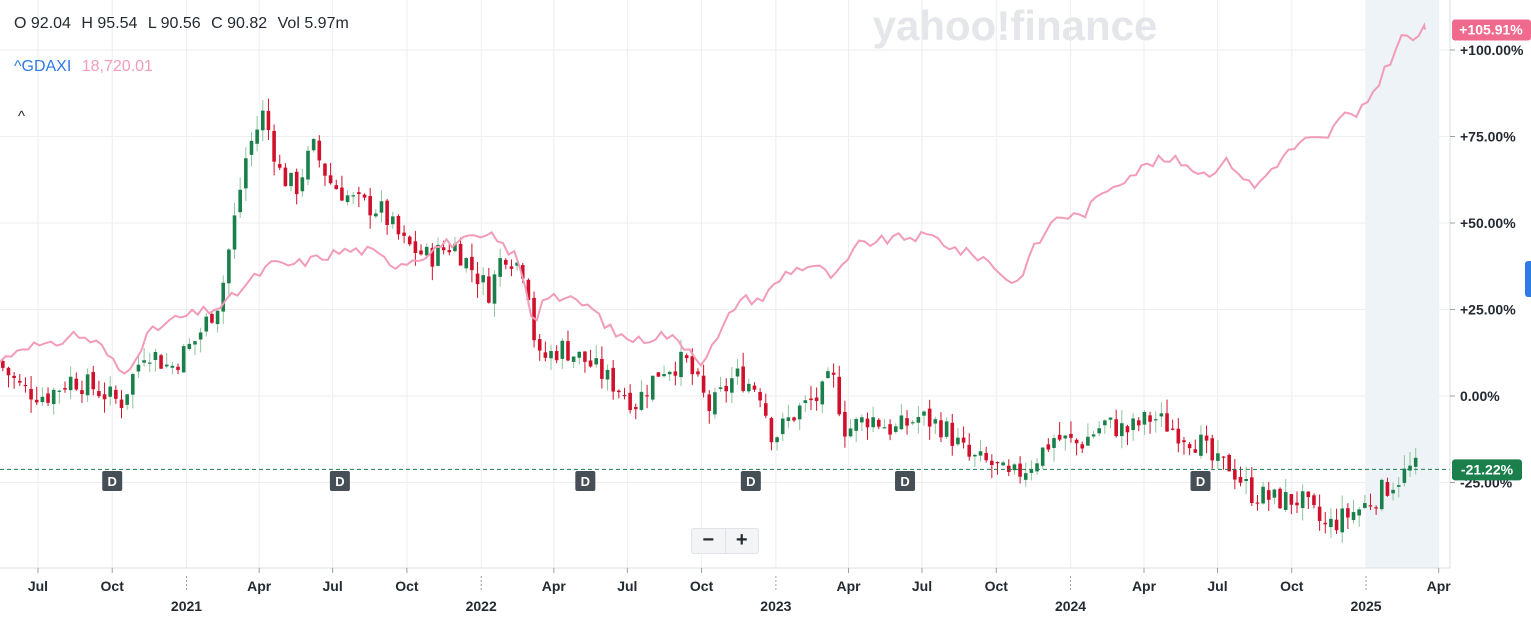 This screenshot has width=1531, height=617. I want to click on dividend-marker-label: D, so click(339, 481).